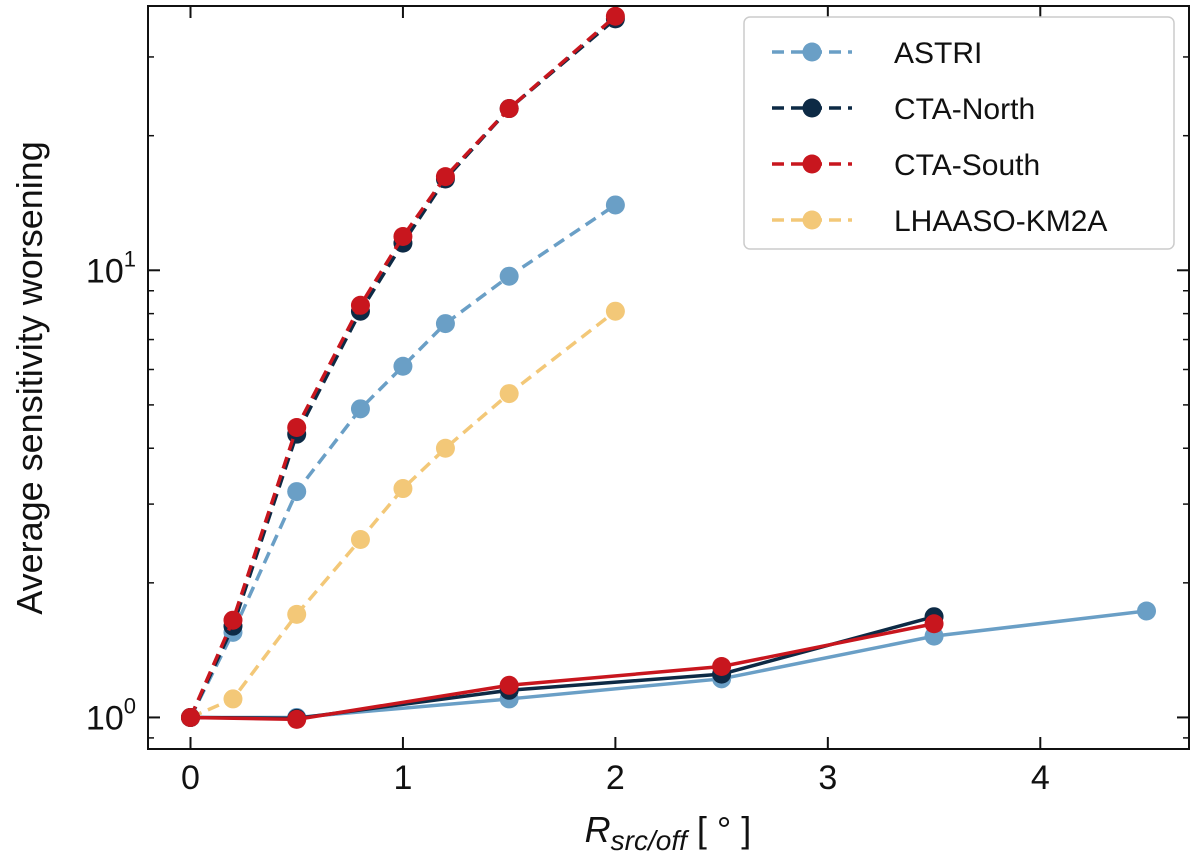 This screenshot has width=1200, height=867. Describe the element at coordinates (402, 778) in the screenshot. I see `x-tick-label-1: 1` at that location.